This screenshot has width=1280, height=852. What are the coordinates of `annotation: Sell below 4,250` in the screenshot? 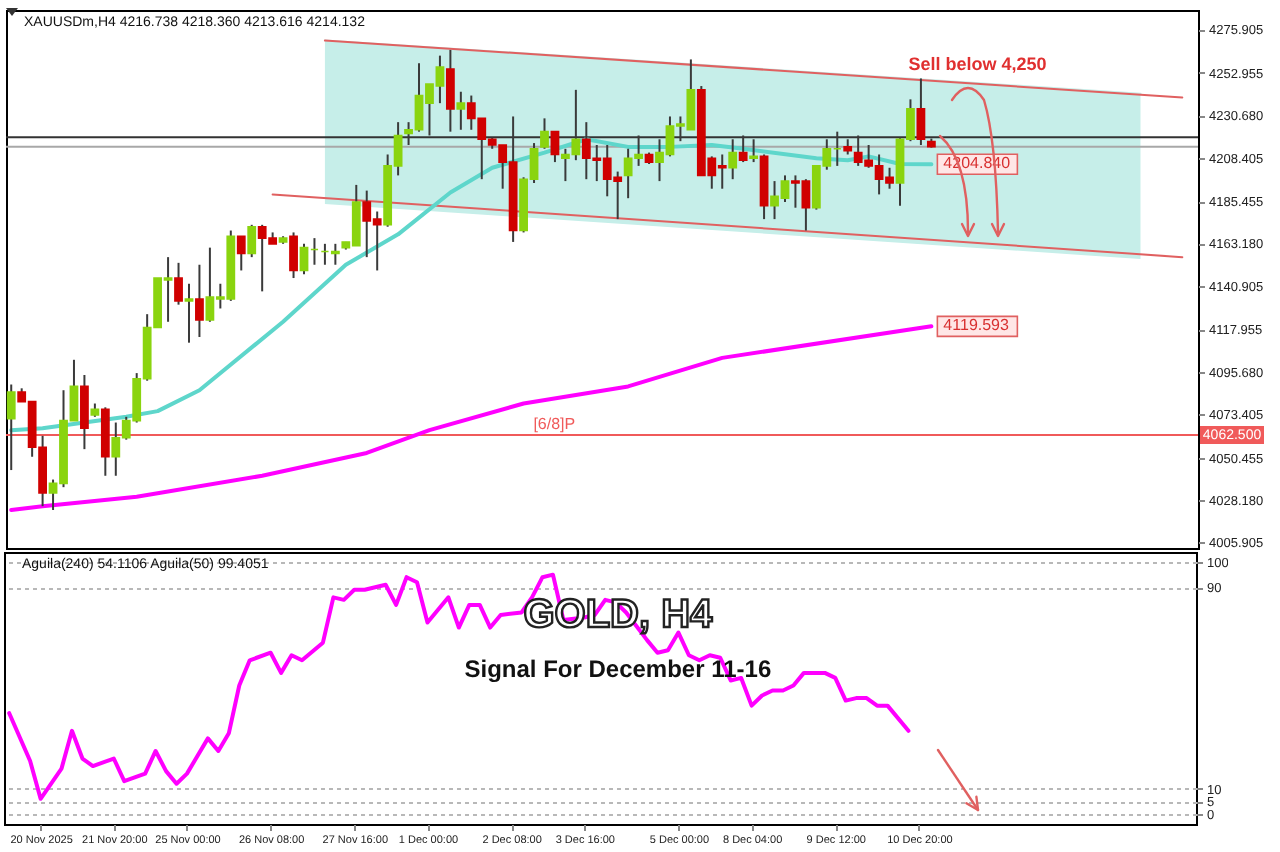 It's located at (977, 64).